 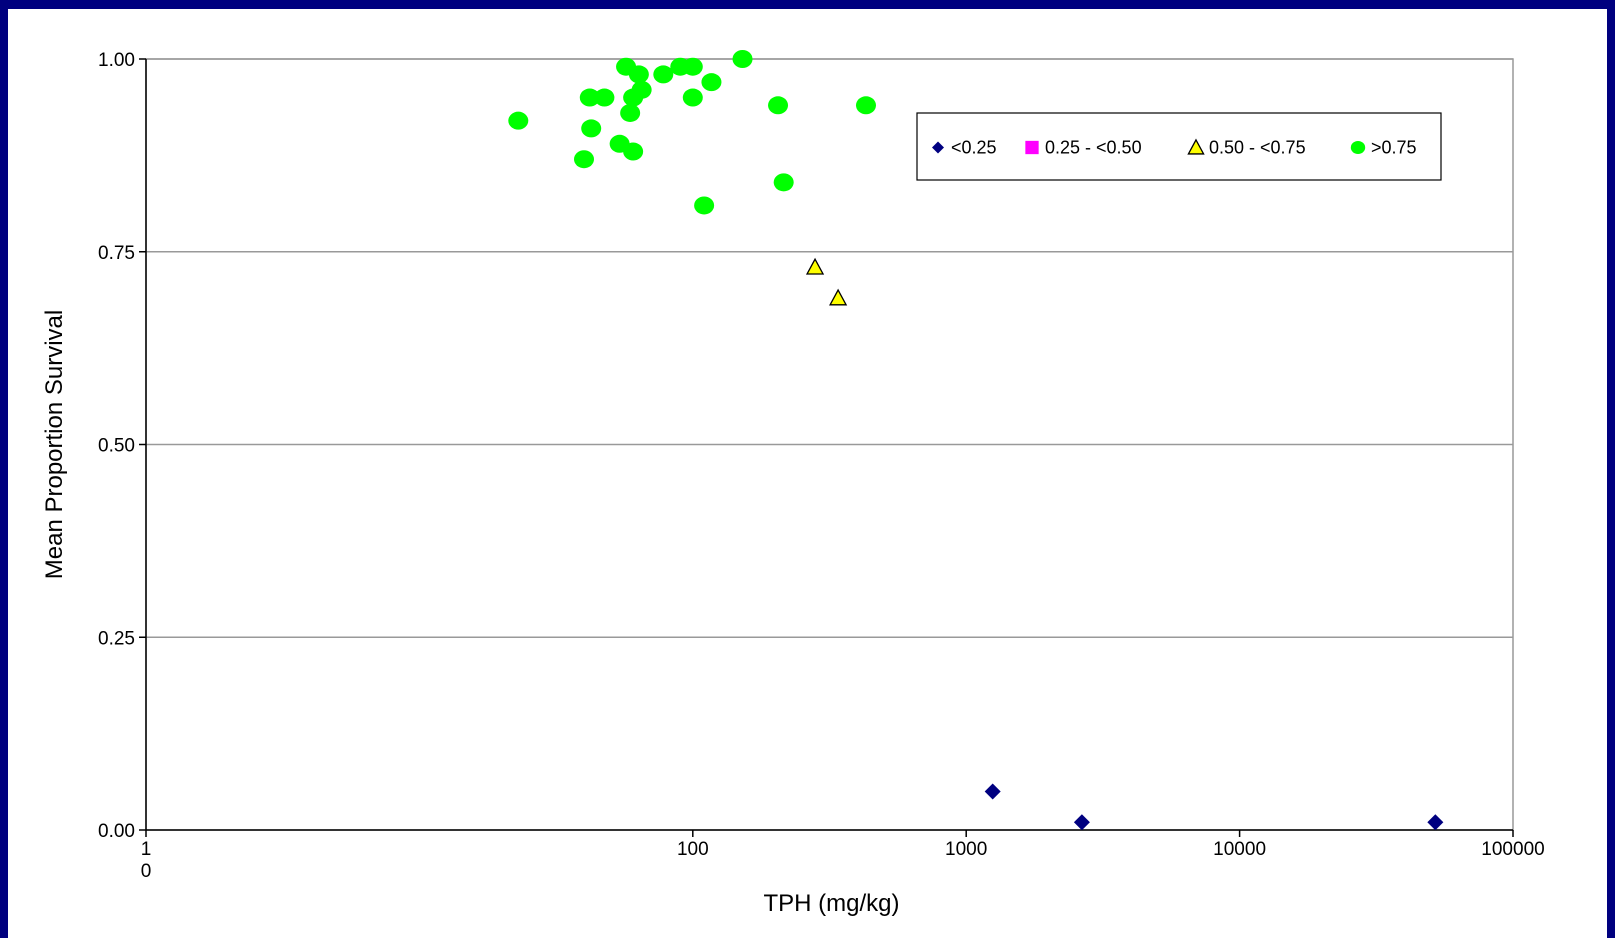 I want to click on legend-label: <0.25, so click(x=974, y=148).